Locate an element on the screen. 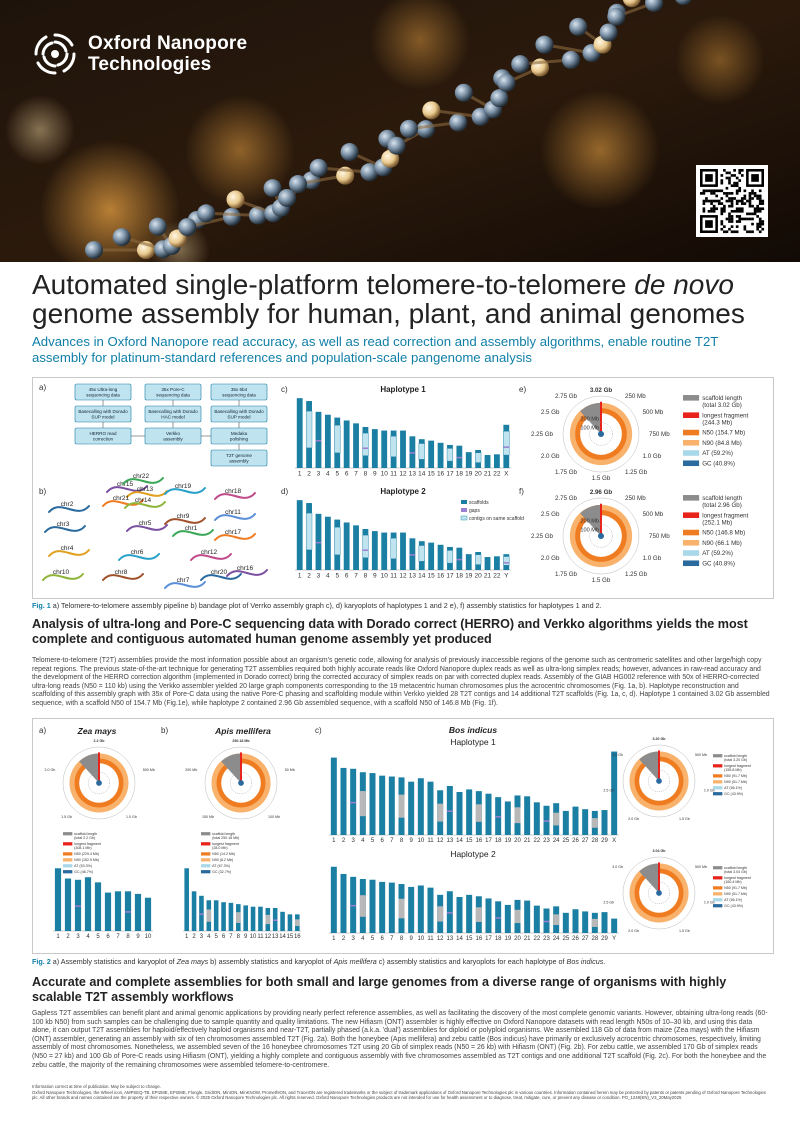 This screenshot has height=1133, width=800. hap1-title: Haplotype 1 is located at coordinates (403, 389).